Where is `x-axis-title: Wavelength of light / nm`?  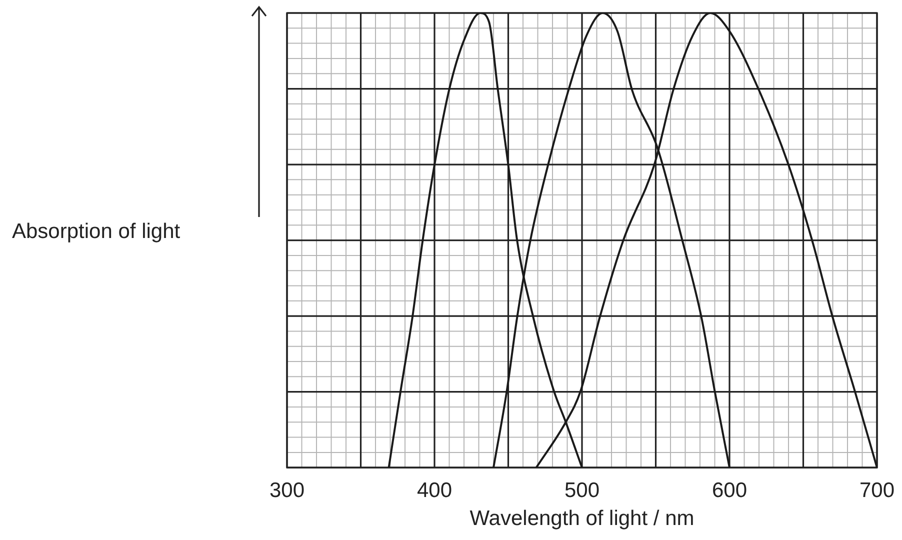 x-axis-title: Wavelength of light / nm is located at coordinates (582, 518).